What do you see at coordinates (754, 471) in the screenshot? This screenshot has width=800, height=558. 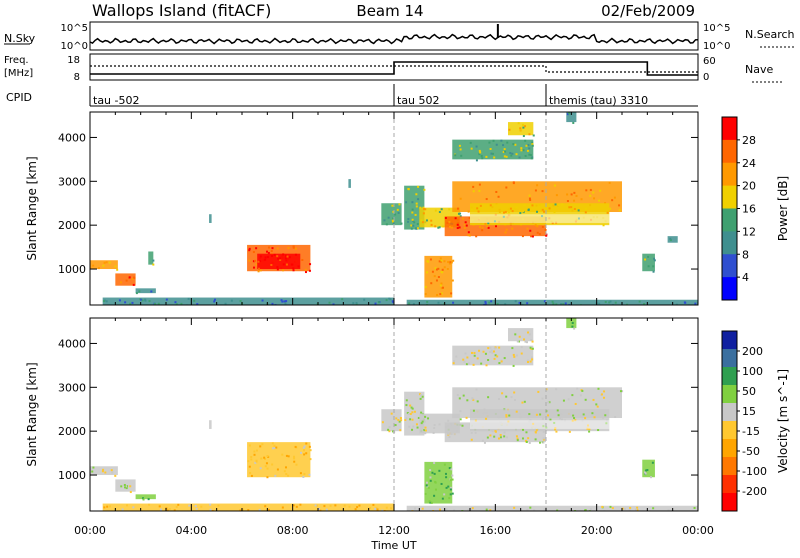 I see `colorbar-tick-label: -100` at bounding box center [754, 471].